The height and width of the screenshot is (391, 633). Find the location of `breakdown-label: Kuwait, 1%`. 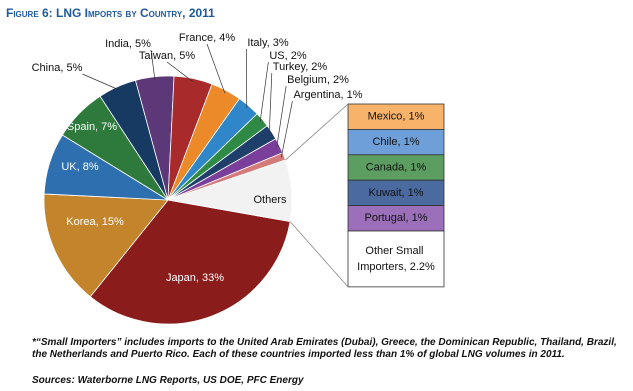

breakdown-label: Kuwait, 1% is located at coordinates (395, 193).